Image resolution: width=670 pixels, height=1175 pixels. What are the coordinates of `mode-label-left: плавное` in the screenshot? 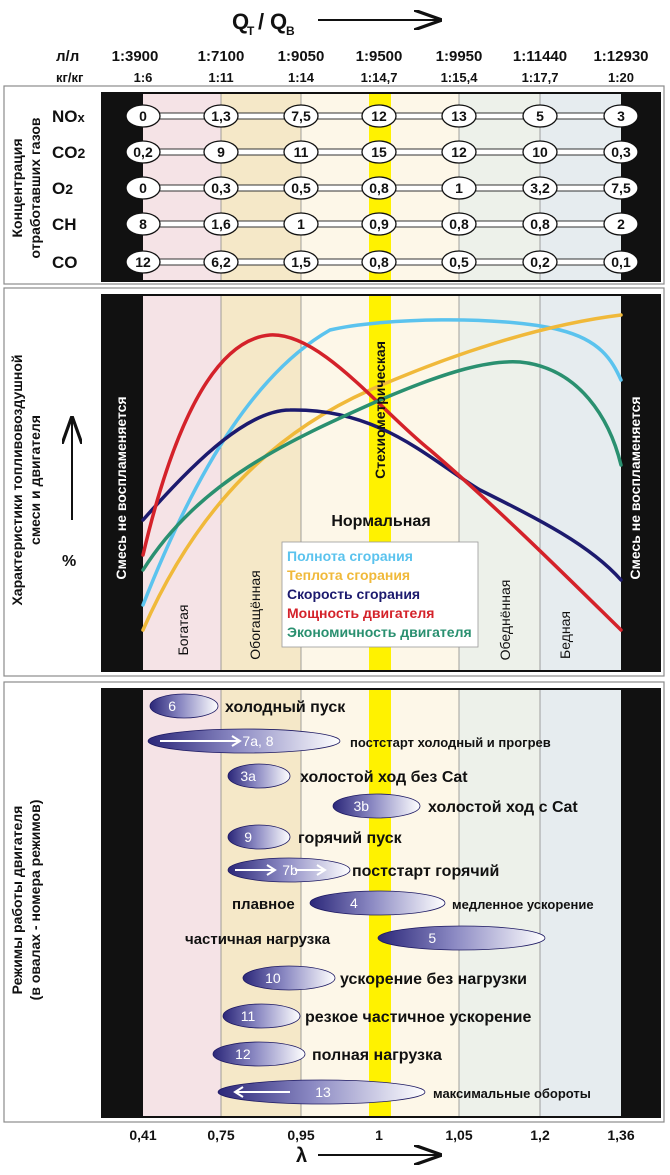 It's located at (263, 904).